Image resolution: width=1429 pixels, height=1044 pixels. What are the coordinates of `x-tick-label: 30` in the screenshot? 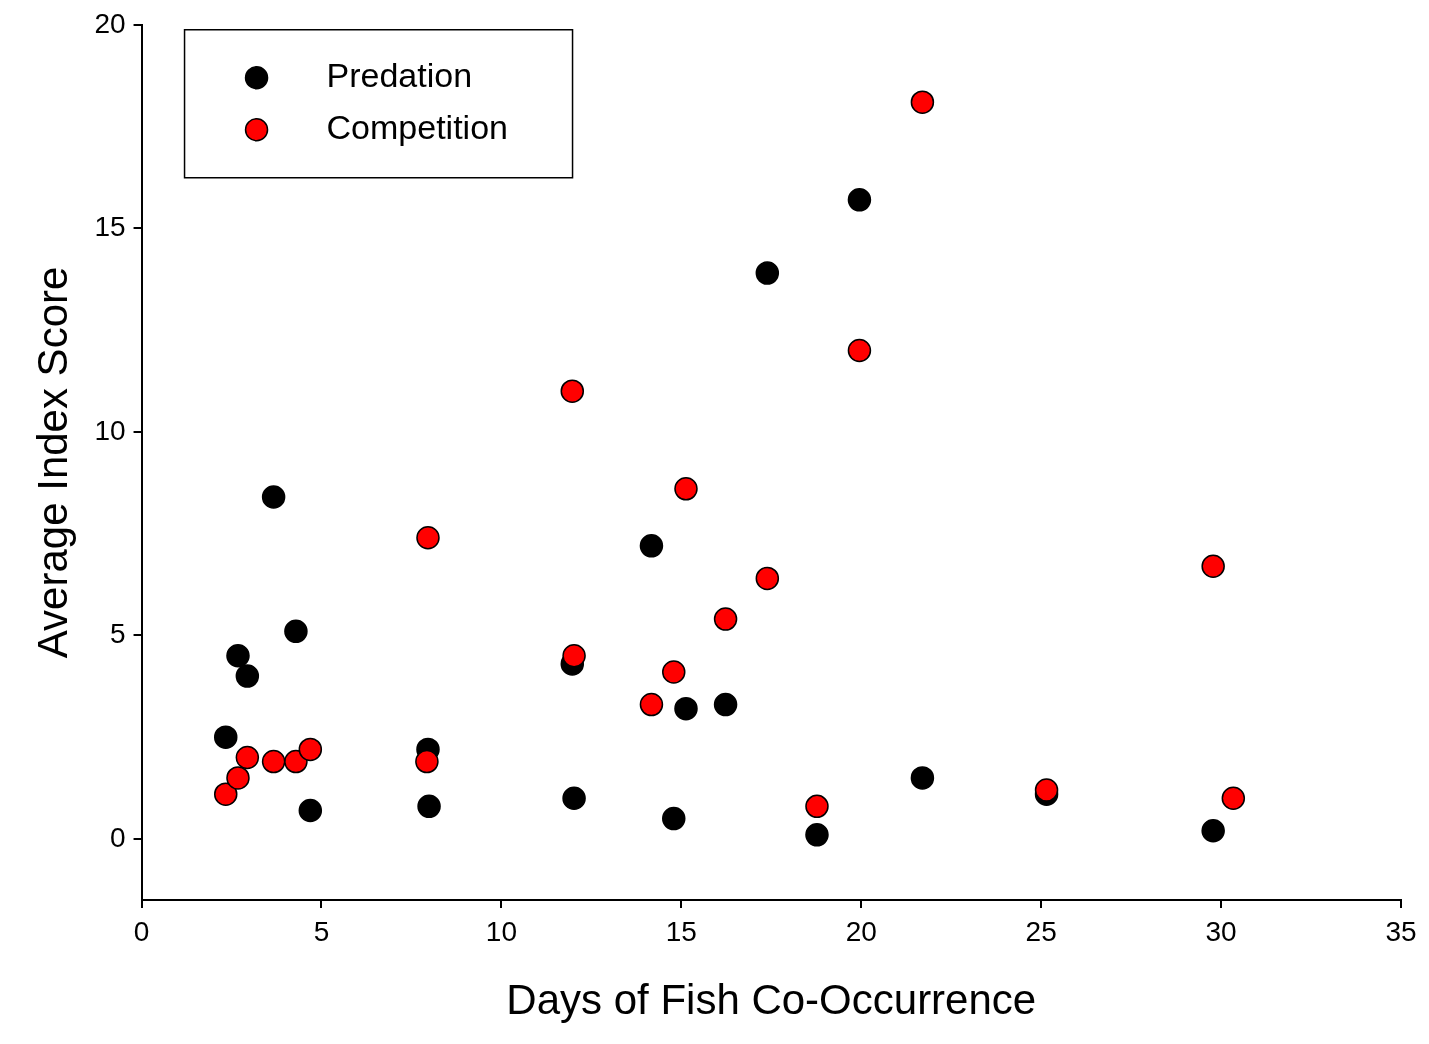 It's located at (1221, 931).